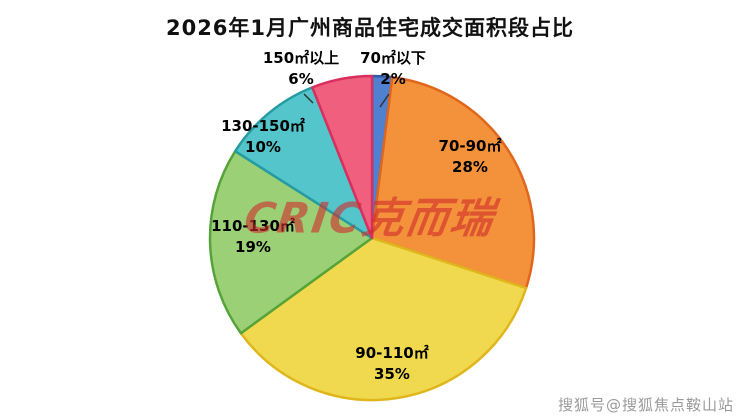 This screenshot has width=740, height=419. Describe the element at coordinates (253, 237) in the screenshot. I see `label-110-130: 110-130㎡ 19%` at that location.